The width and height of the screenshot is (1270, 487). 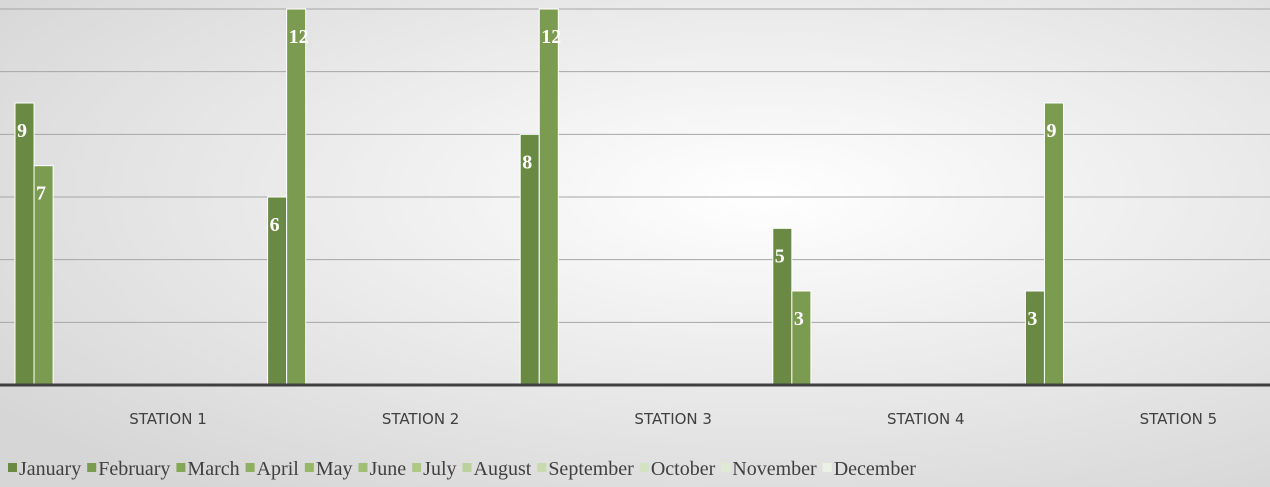 I want to click on x-tick-label: STATION 3, so click(x=673, y=419).